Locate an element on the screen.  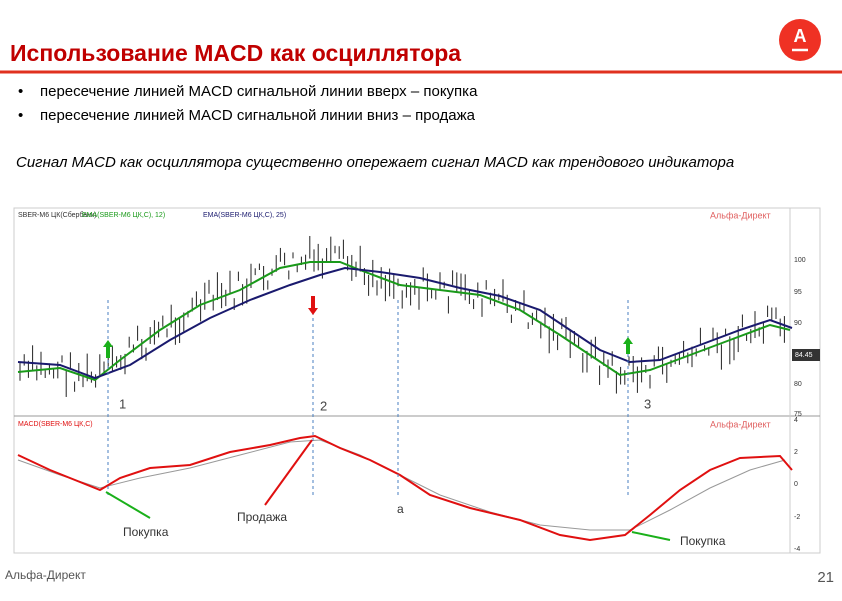
price-tag: 84.45 is located at coordinates (804, 355).